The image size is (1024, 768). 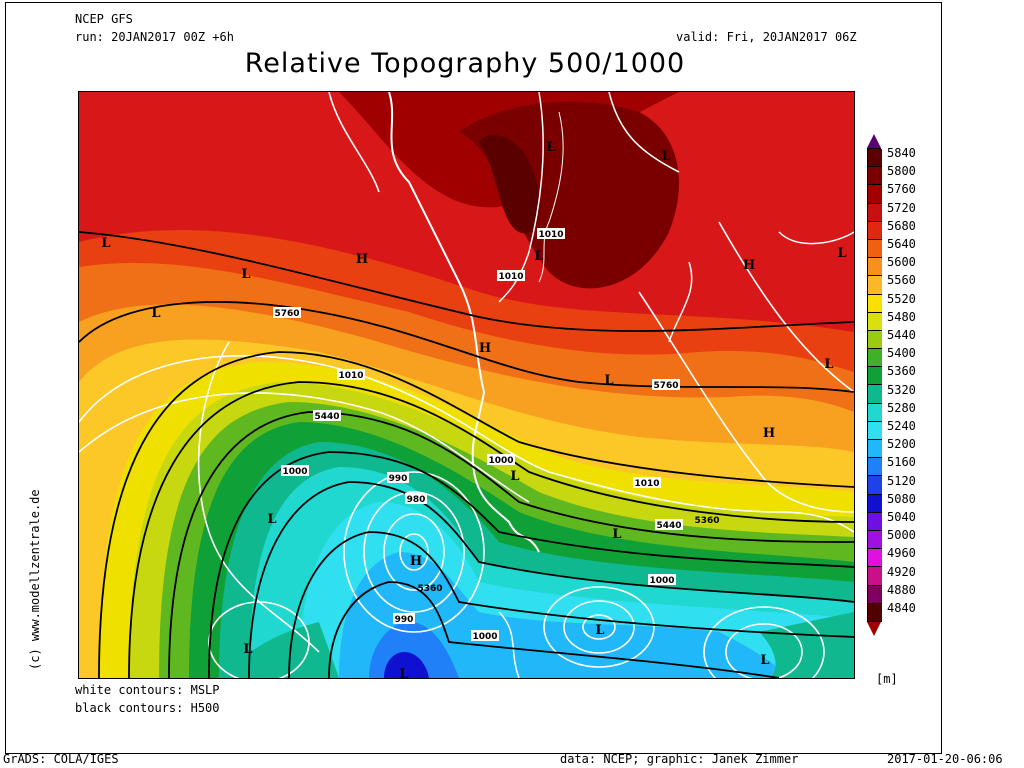 I want to click on colorbar-label: 5640, so click(x=901, y=244).